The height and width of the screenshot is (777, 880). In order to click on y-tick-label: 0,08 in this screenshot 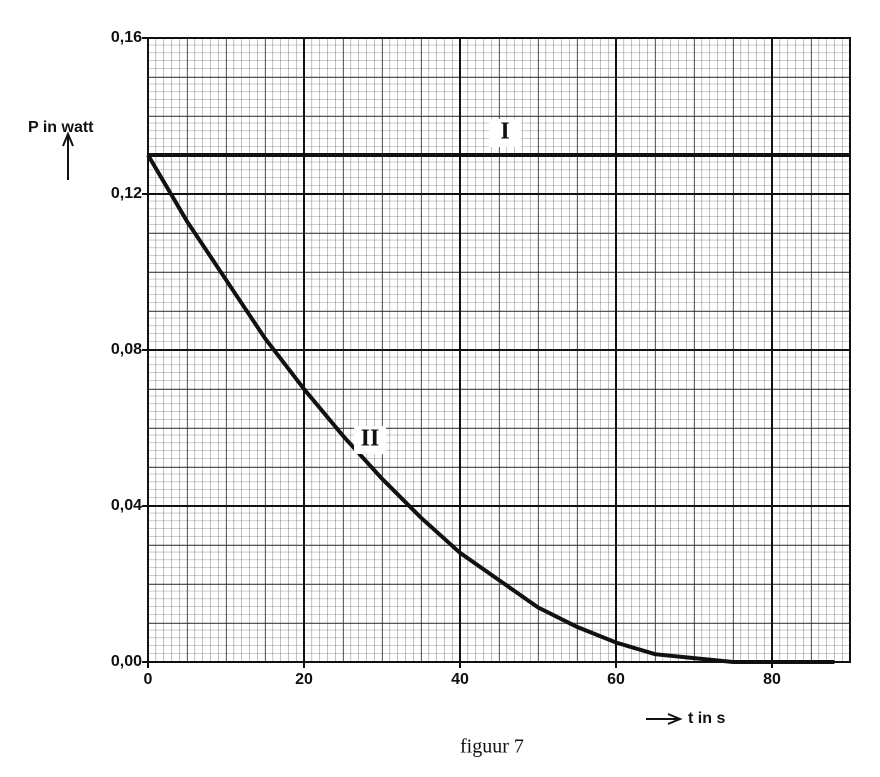, I will do `click(126, 349)`.